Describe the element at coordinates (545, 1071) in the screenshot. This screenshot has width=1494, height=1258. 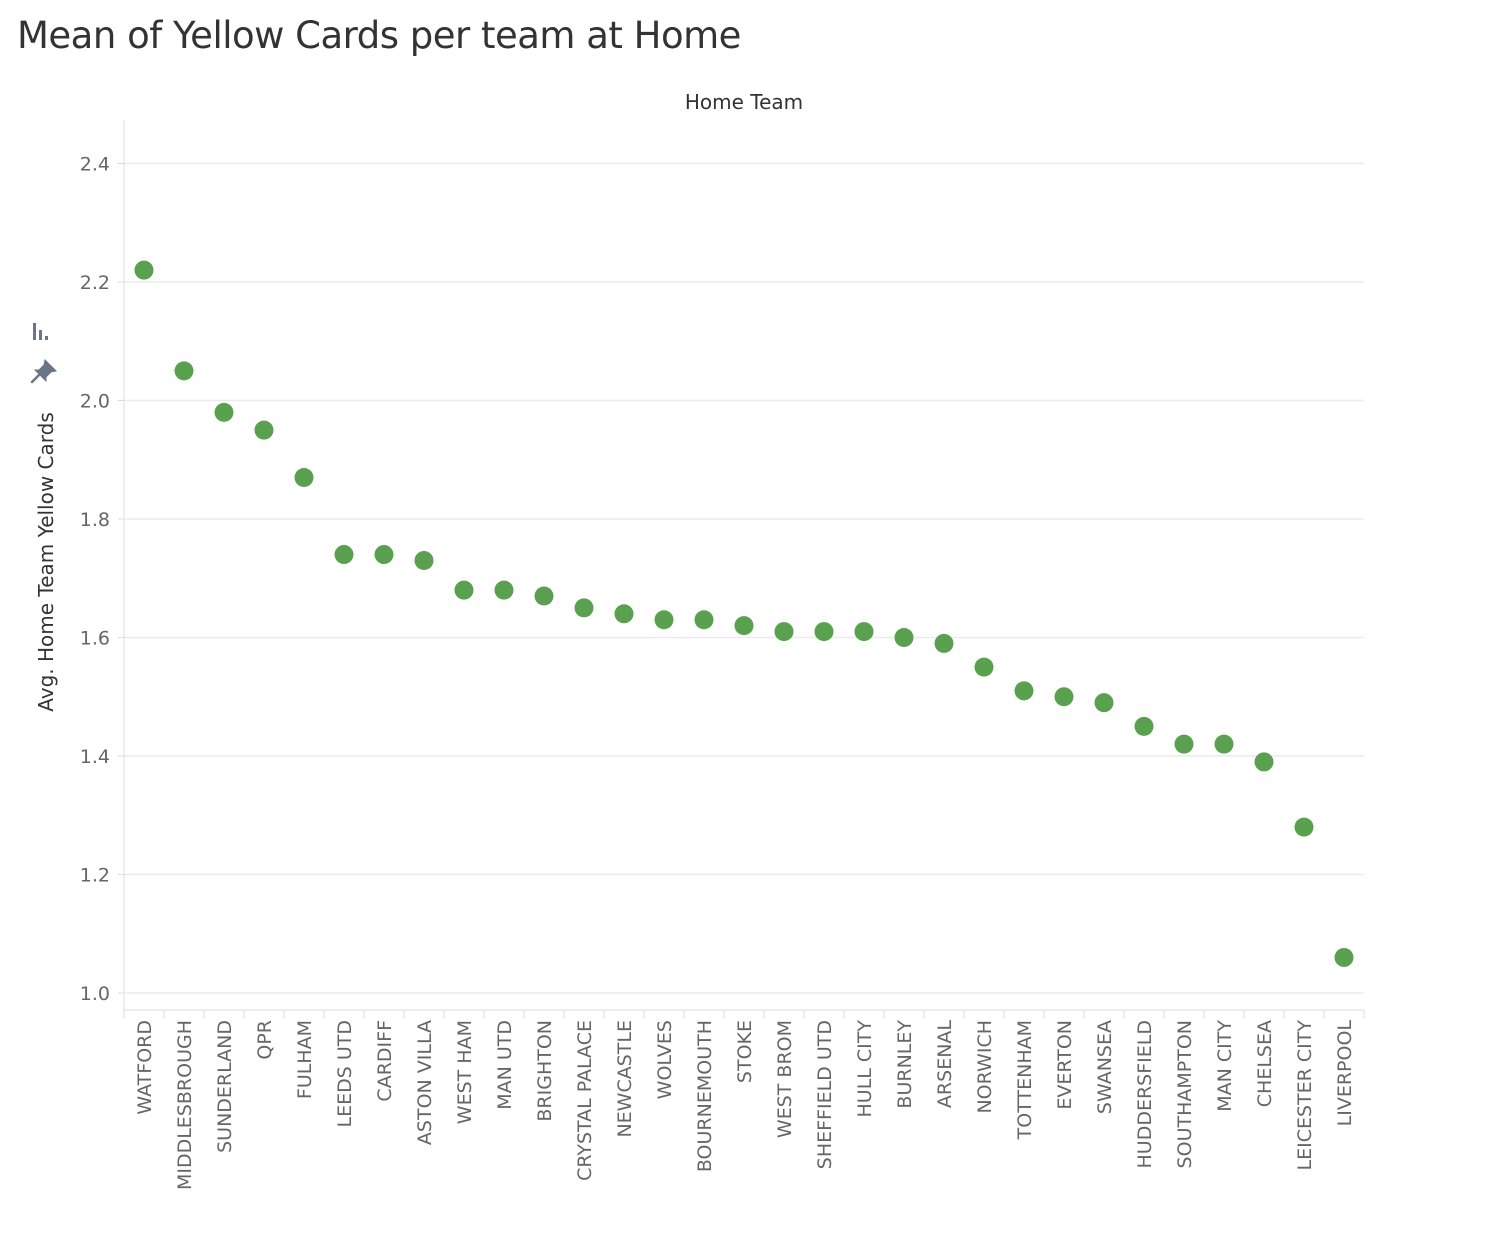
I see `x-tick-label: BRIGHTON` at that location.